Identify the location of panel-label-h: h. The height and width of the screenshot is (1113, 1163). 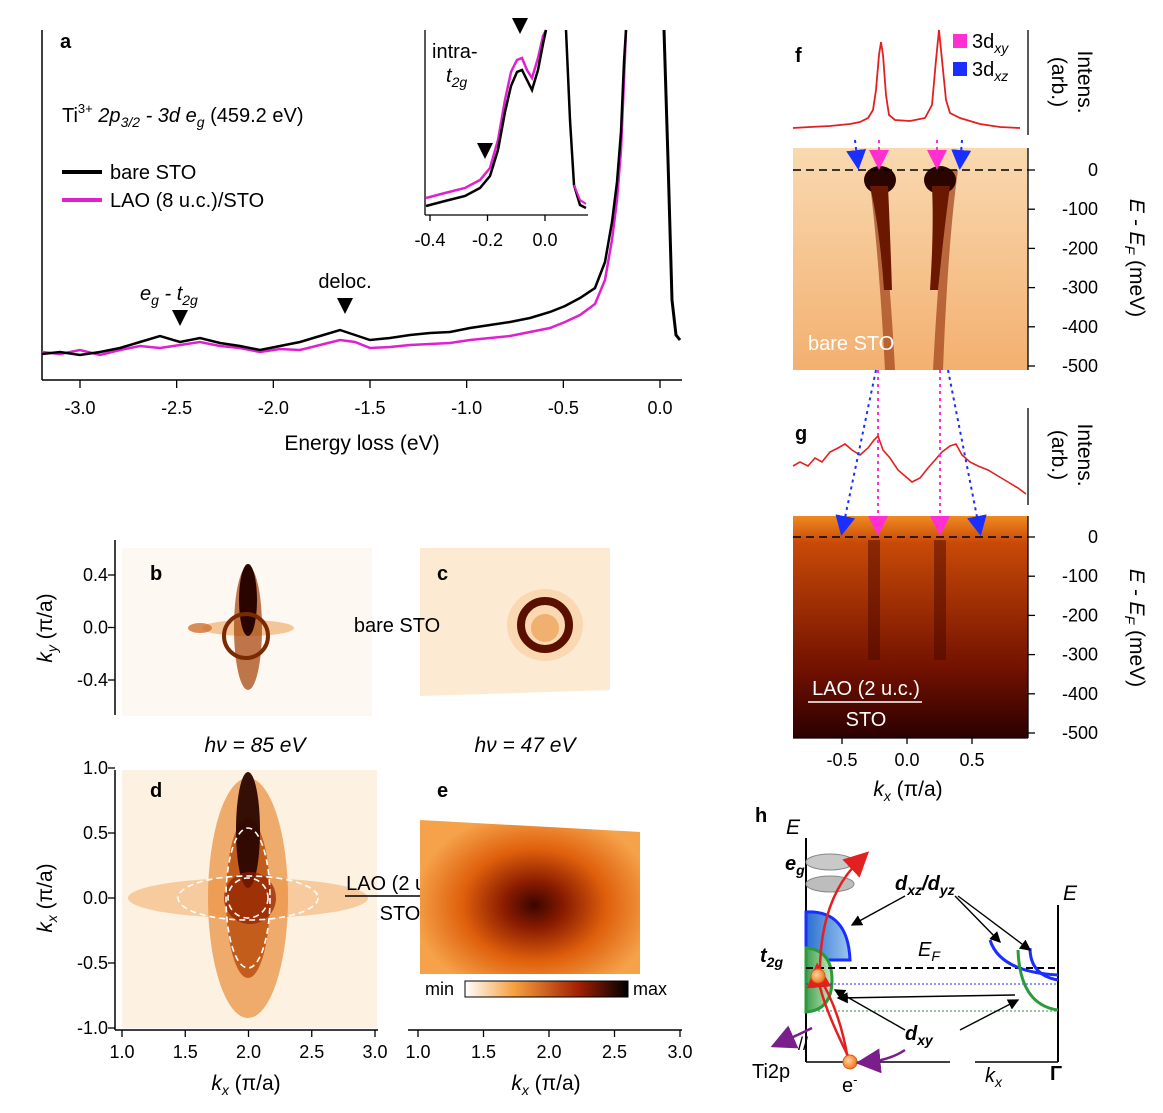
(761, 816).